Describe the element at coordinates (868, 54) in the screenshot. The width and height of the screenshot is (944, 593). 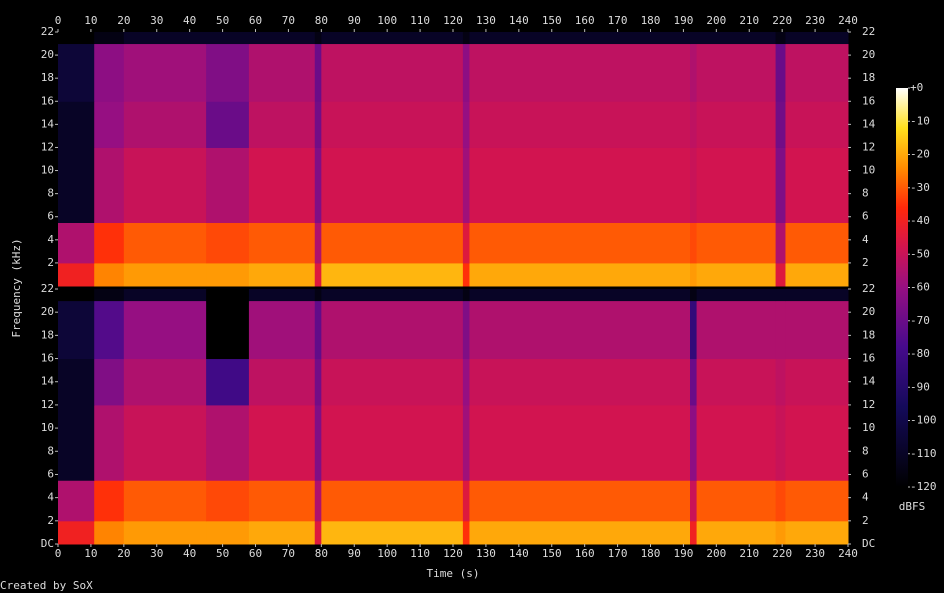
I see `y-tick-label-right: 20` at that location.